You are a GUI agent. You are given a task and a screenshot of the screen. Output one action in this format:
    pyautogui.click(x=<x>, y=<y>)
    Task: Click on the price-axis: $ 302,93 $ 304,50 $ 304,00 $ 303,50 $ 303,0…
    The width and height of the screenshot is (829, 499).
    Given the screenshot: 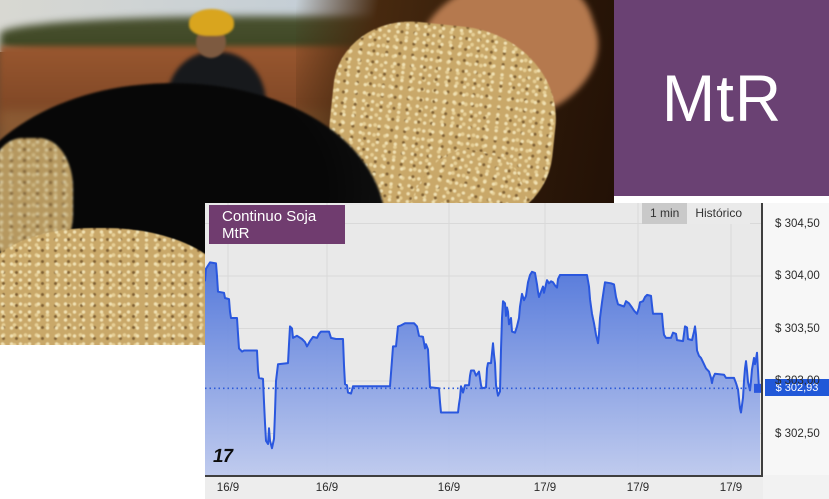 What is the action you would take?
    pyautogui.click(x=795, y=339)
    